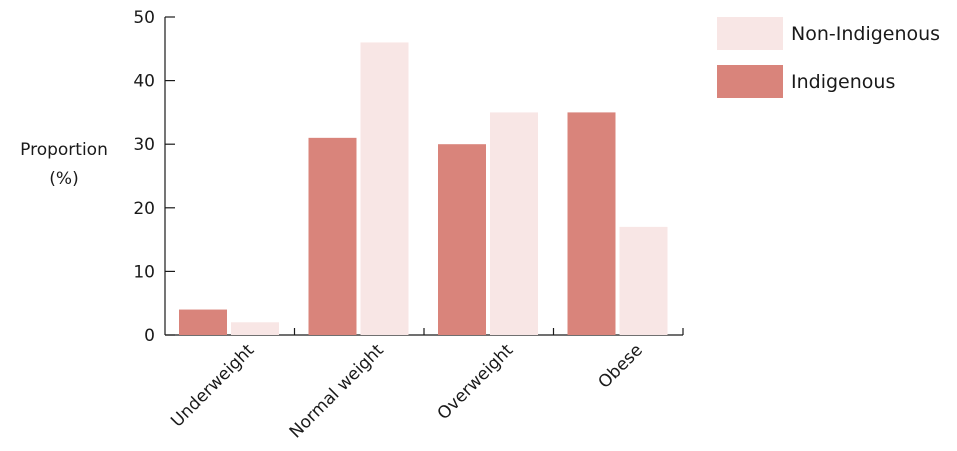 Image resolution: width=957 pixels, height=451 pixels. I want to click on legend-label-indigenous: Indigenous, so click(843, 82).